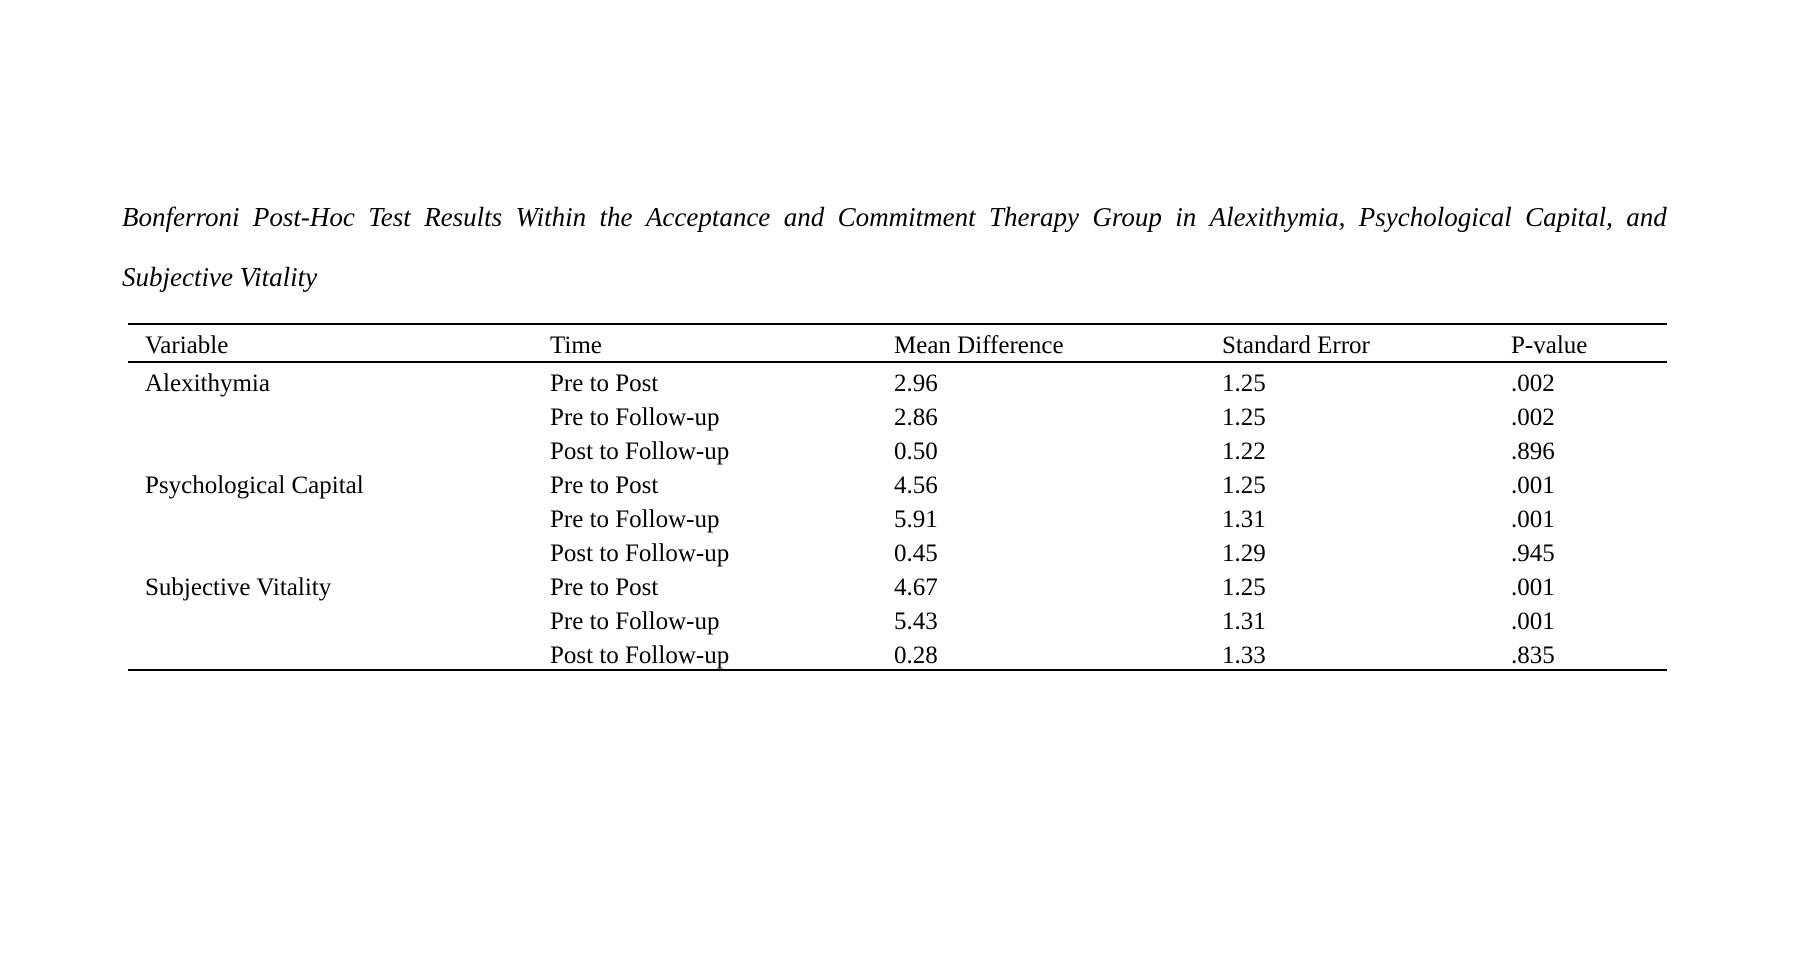  I want to click on header-mean-difference: Mean Difference, so click(979, 345).